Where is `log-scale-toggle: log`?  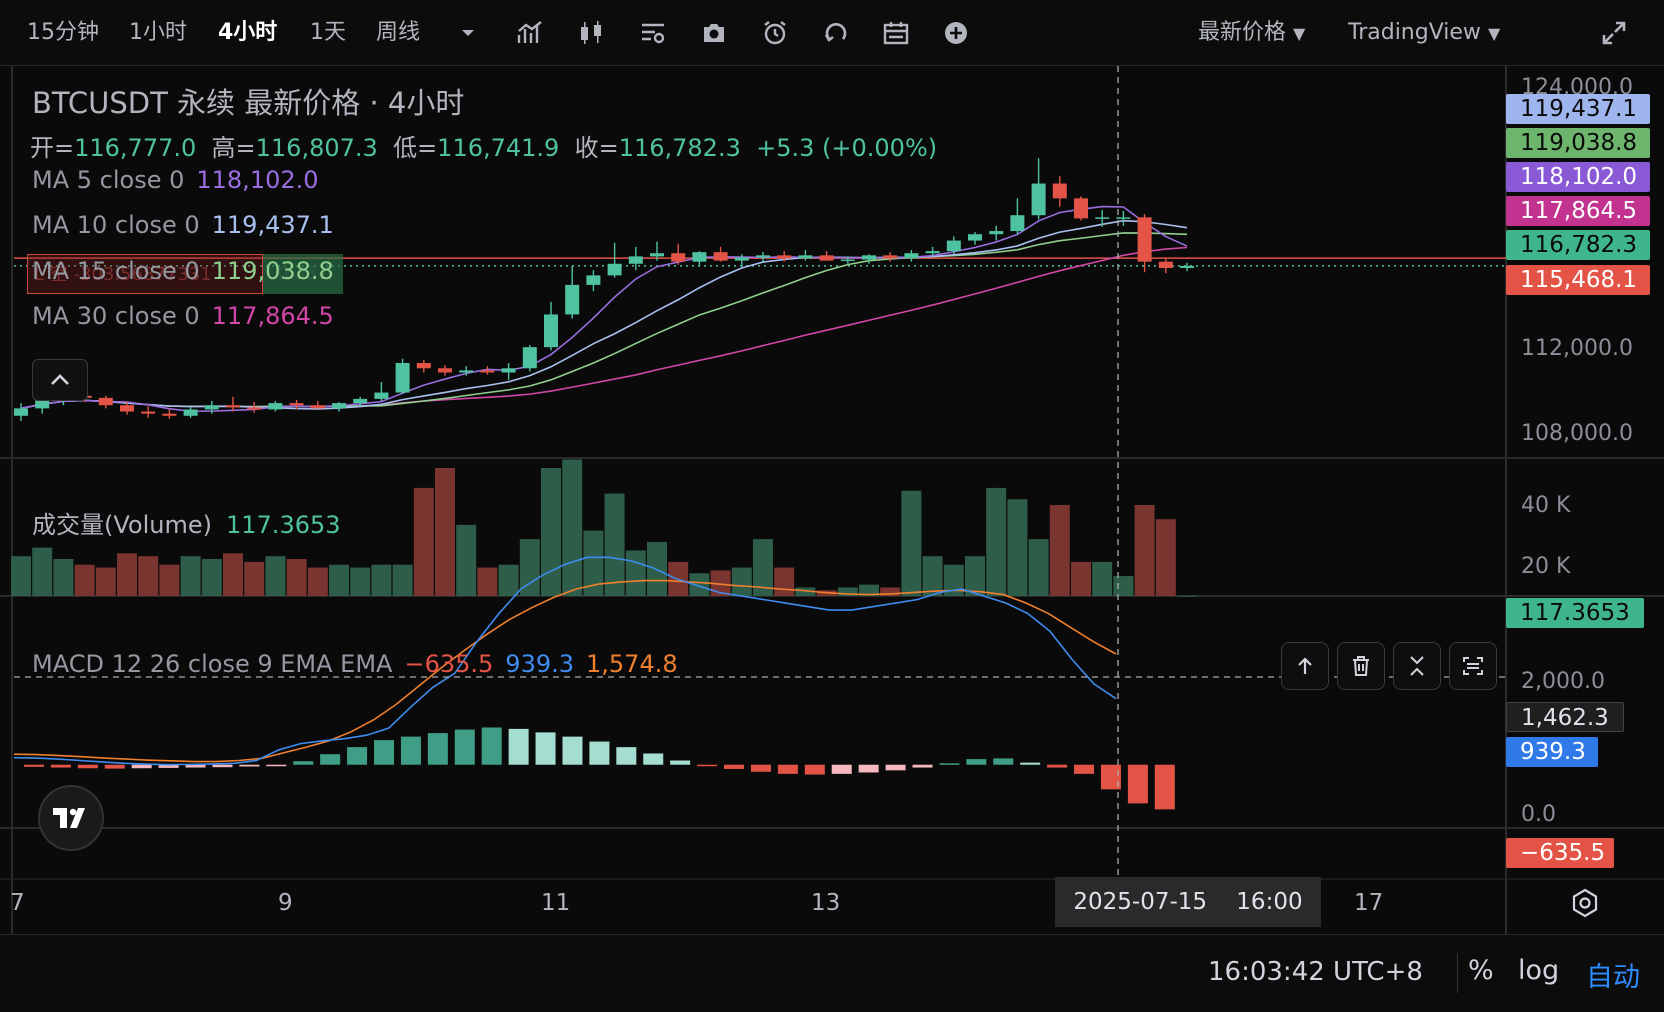 log-scale-toggle: log is located at coordinates (1539, 970).